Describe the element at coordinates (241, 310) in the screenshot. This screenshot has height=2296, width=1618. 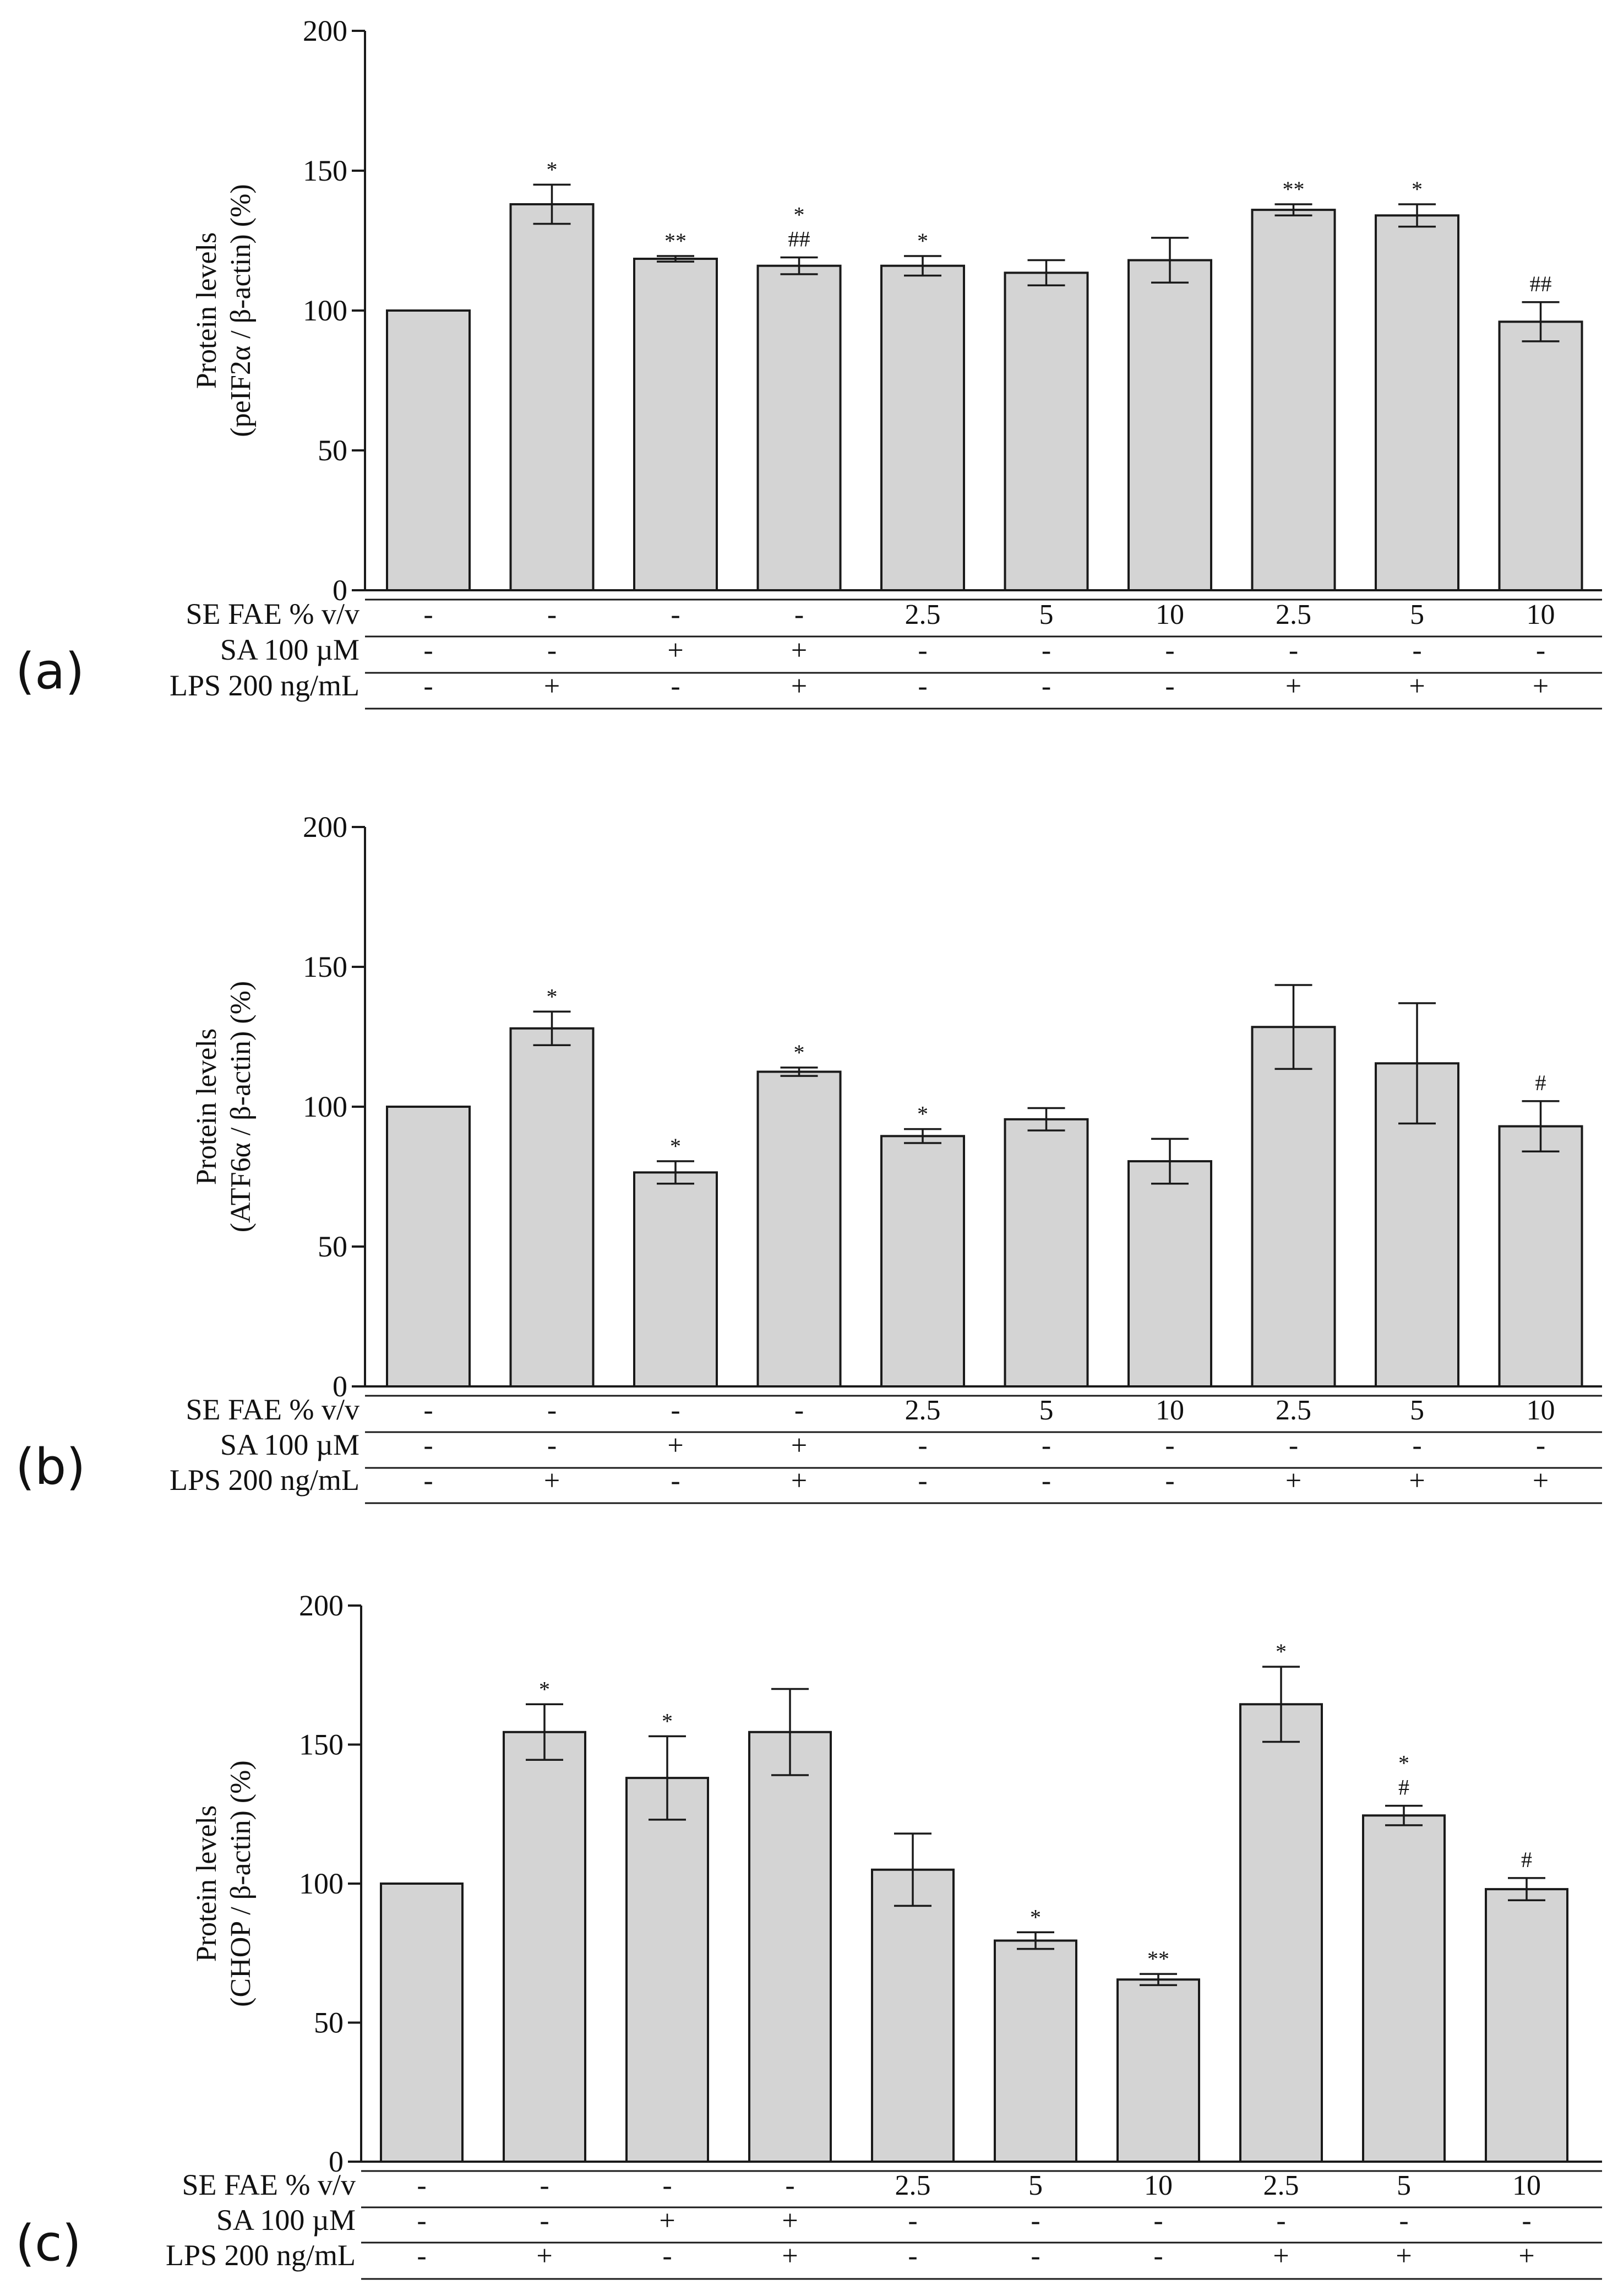
I see `y-axis-label: (peIF2α / β-actin) (%)` at that location.